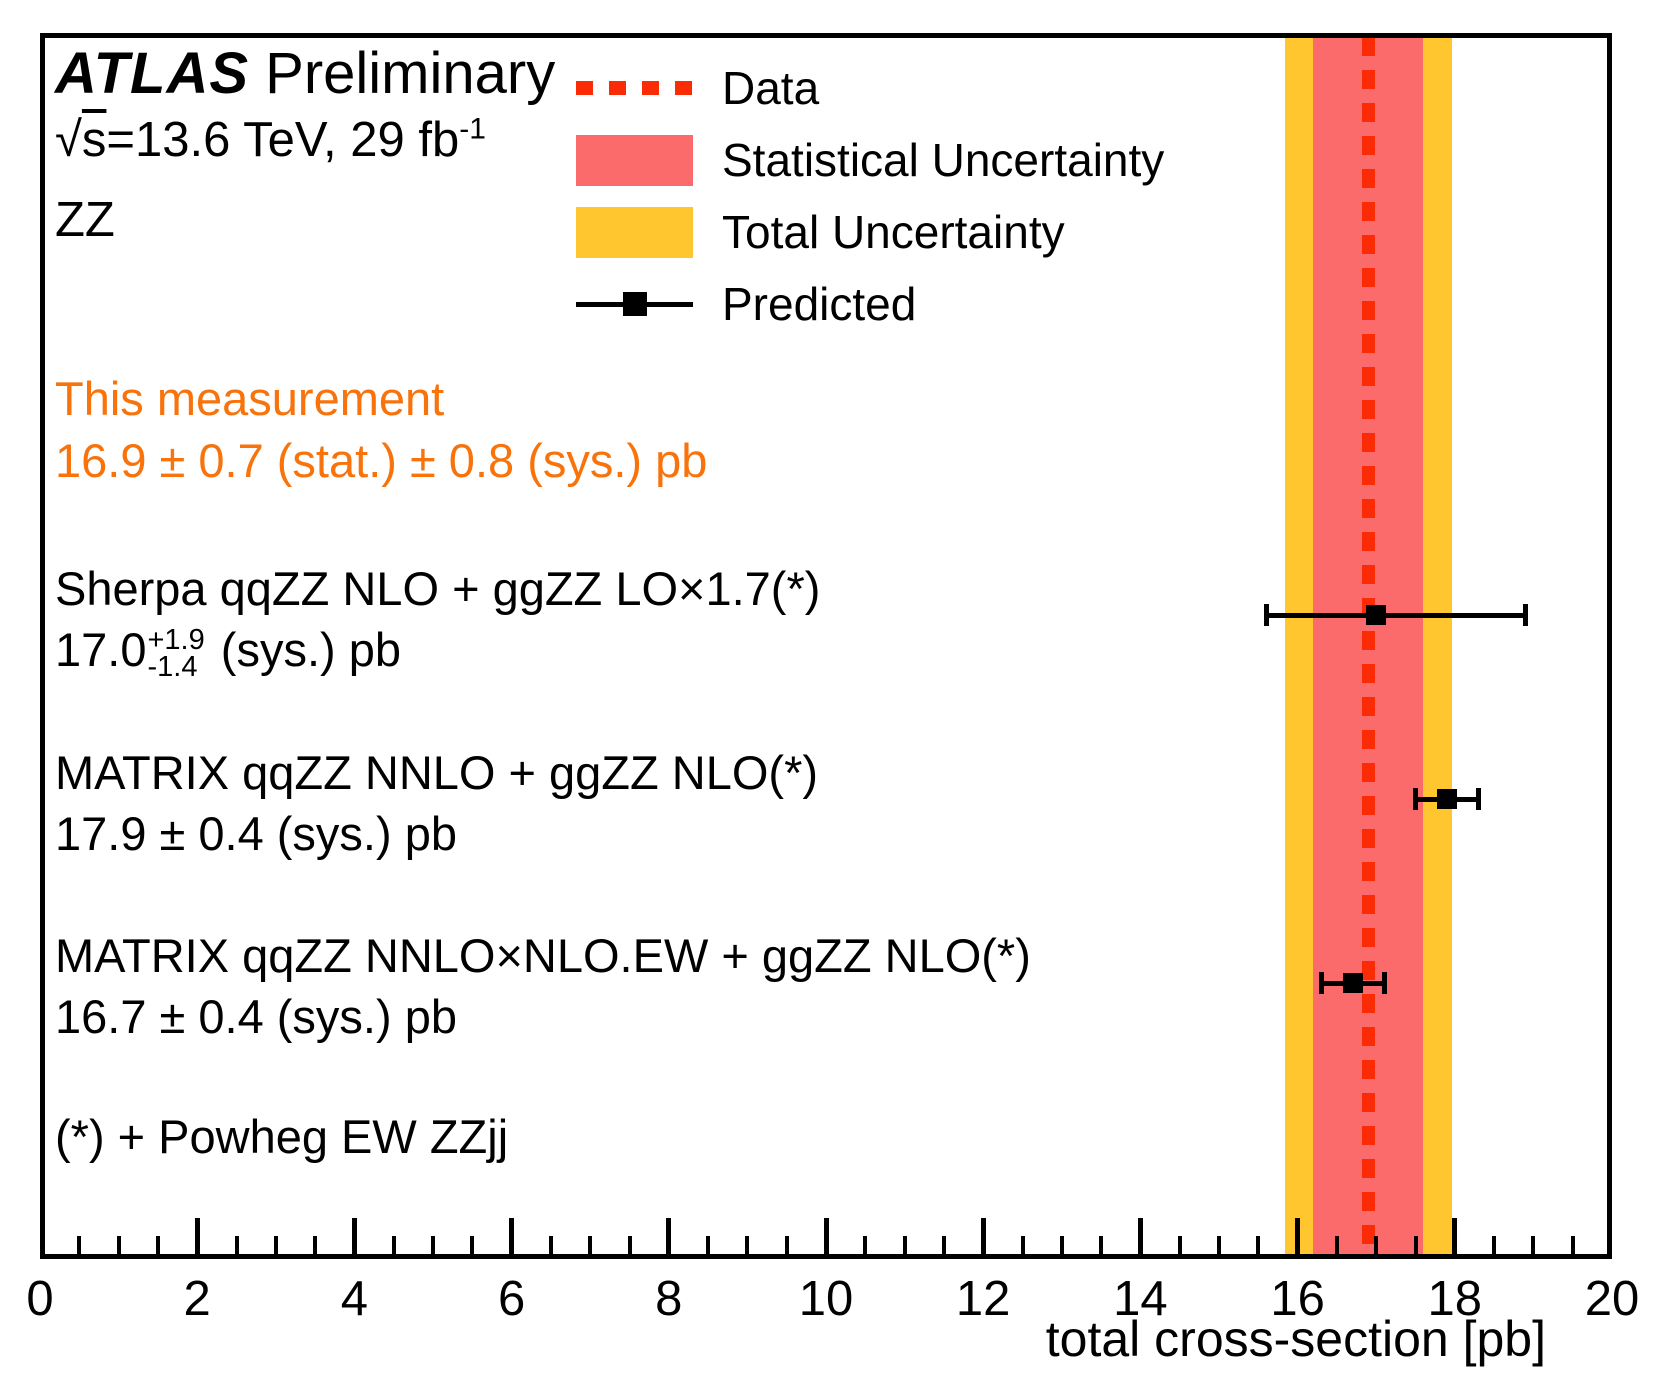 This screenshot has width=1653, height=1397. I want to click on value-central: 17.0, so click(101, 649).